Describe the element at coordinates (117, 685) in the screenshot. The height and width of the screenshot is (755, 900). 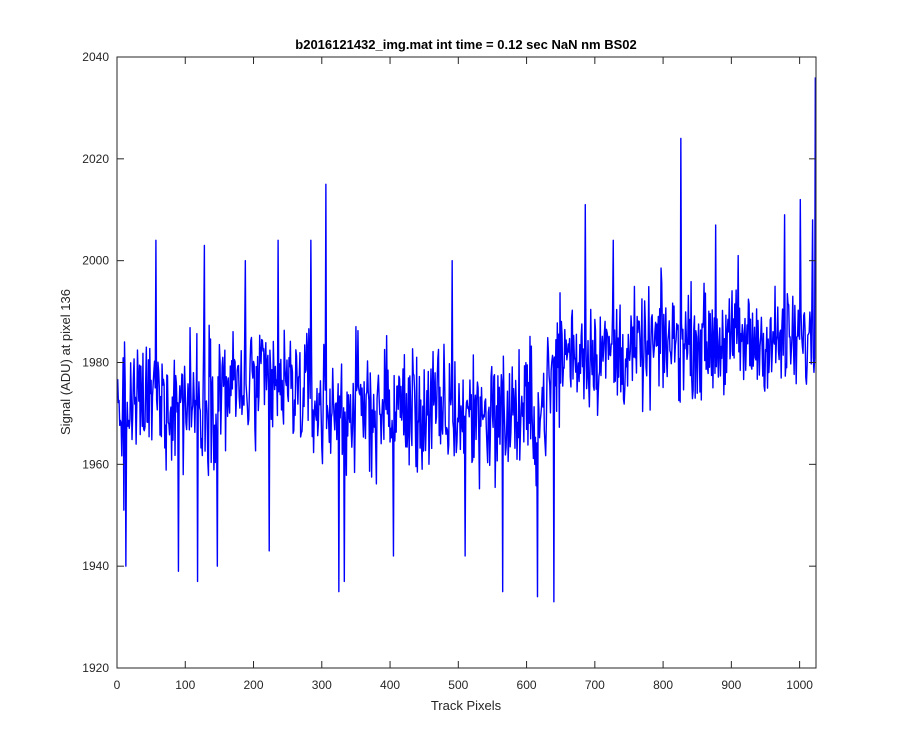
I see `x-tick-label-0: 0` at that location.